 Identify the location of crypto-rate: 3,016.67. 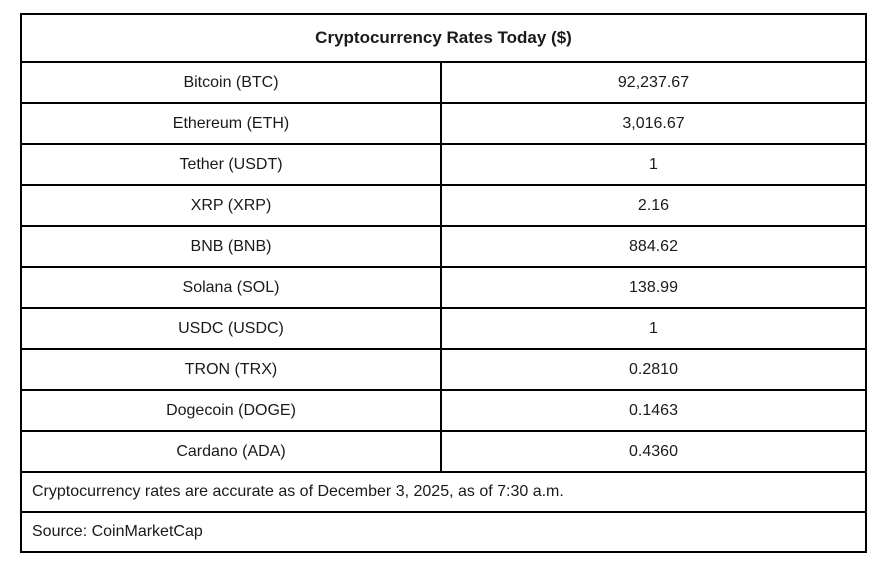
(653, 123).